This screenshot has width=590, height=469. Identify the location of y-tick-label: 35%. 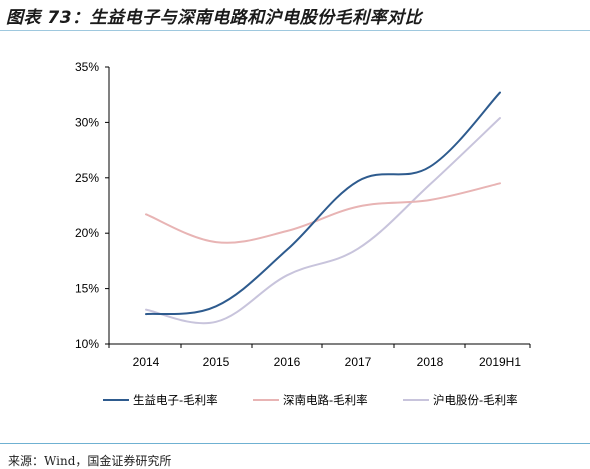
(87, 67).